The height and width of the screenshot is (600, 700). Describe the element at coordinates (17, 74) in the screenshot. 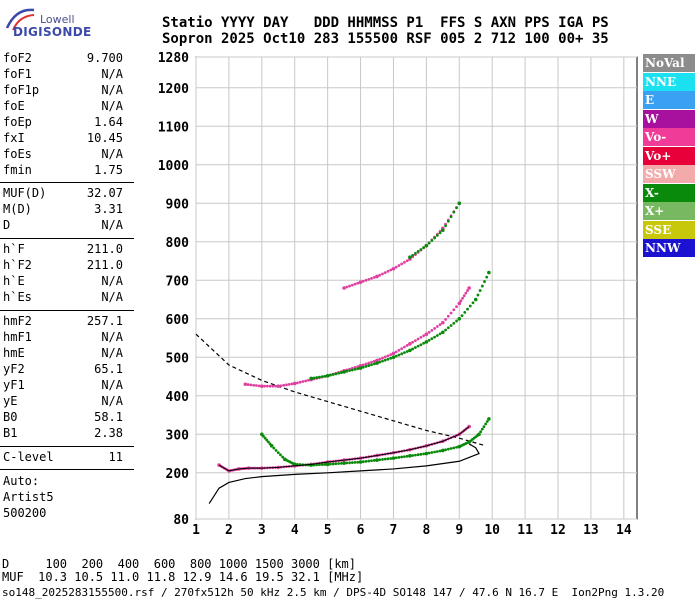

I see `param-name: foF1` at that location.